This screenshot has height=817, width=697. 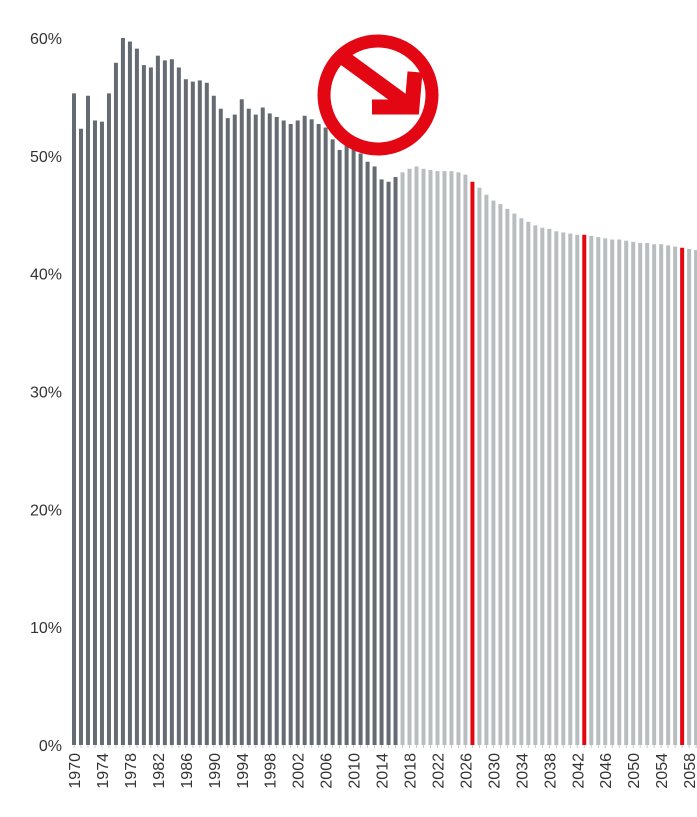 I want to click on x-tick-label: 1998, so click(x=271, y=771).